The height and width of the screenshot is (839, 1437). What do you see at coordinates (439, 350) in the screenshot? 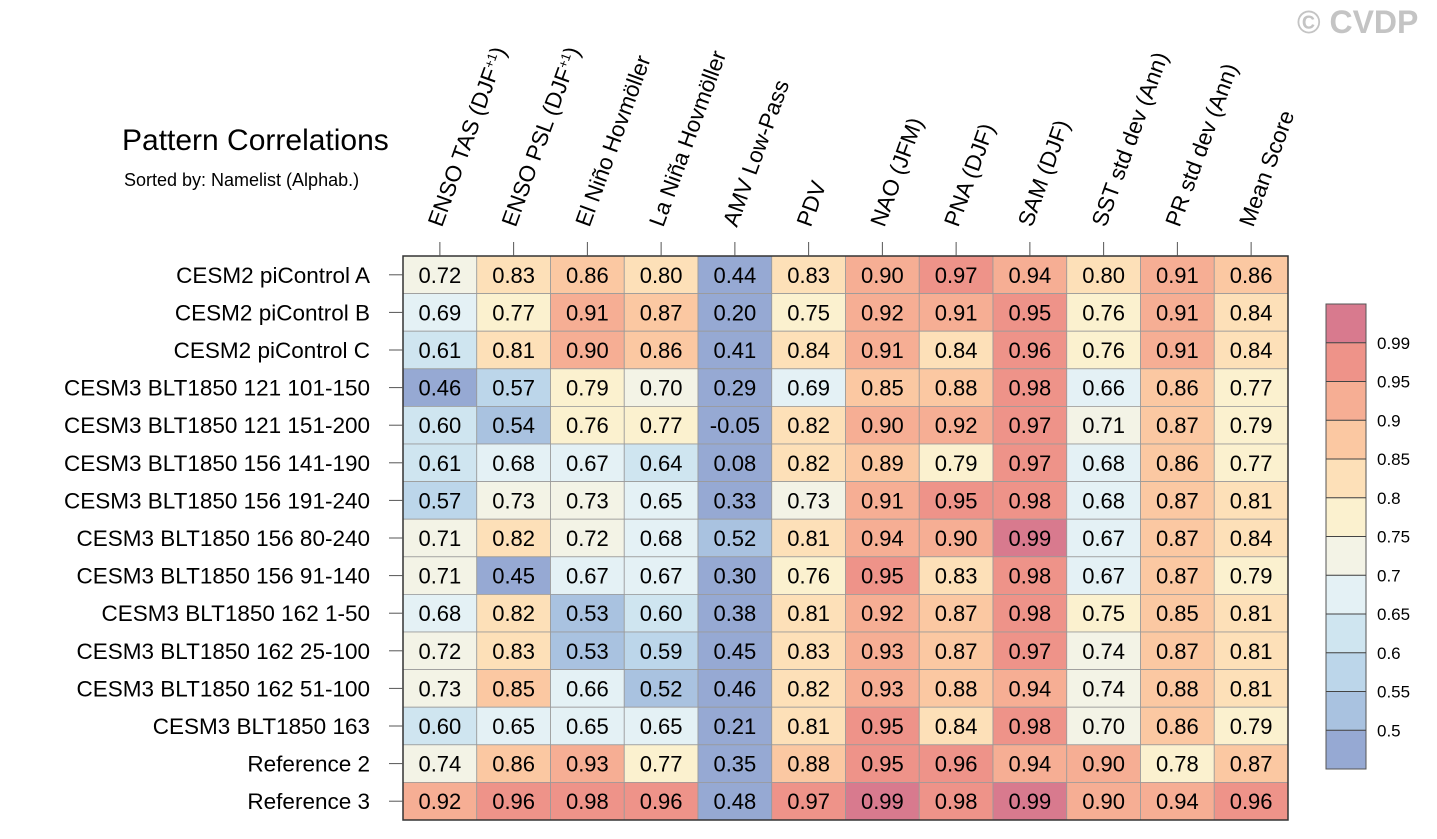
I see `cell-value-label: 0.61` at bounding box center [439, 350].